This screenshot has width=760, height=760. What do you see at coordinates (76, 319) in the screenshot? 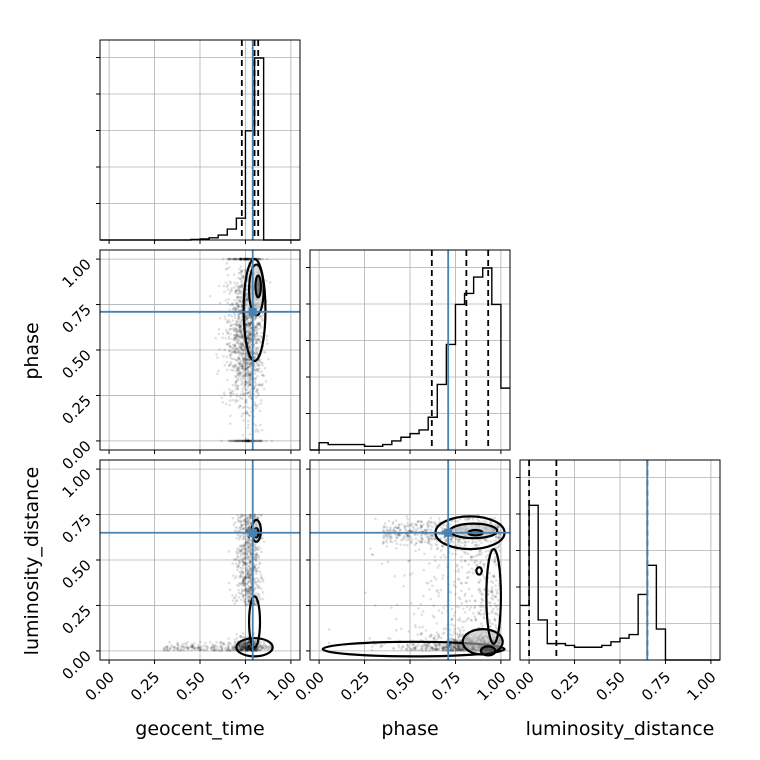
I see `y-tick-label: 0.75` at bounding box center [76, 319].